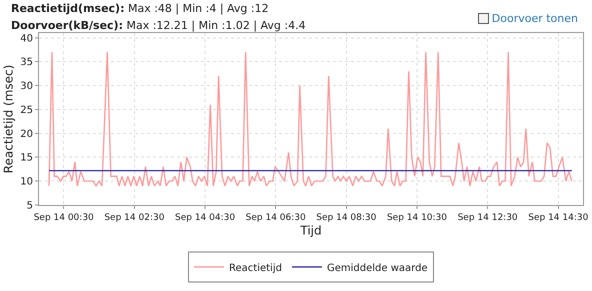 The height and width of the screenshot is (291, 592). I want to click on x-tick-label: Sep 14 06:30, so click(276, 217).